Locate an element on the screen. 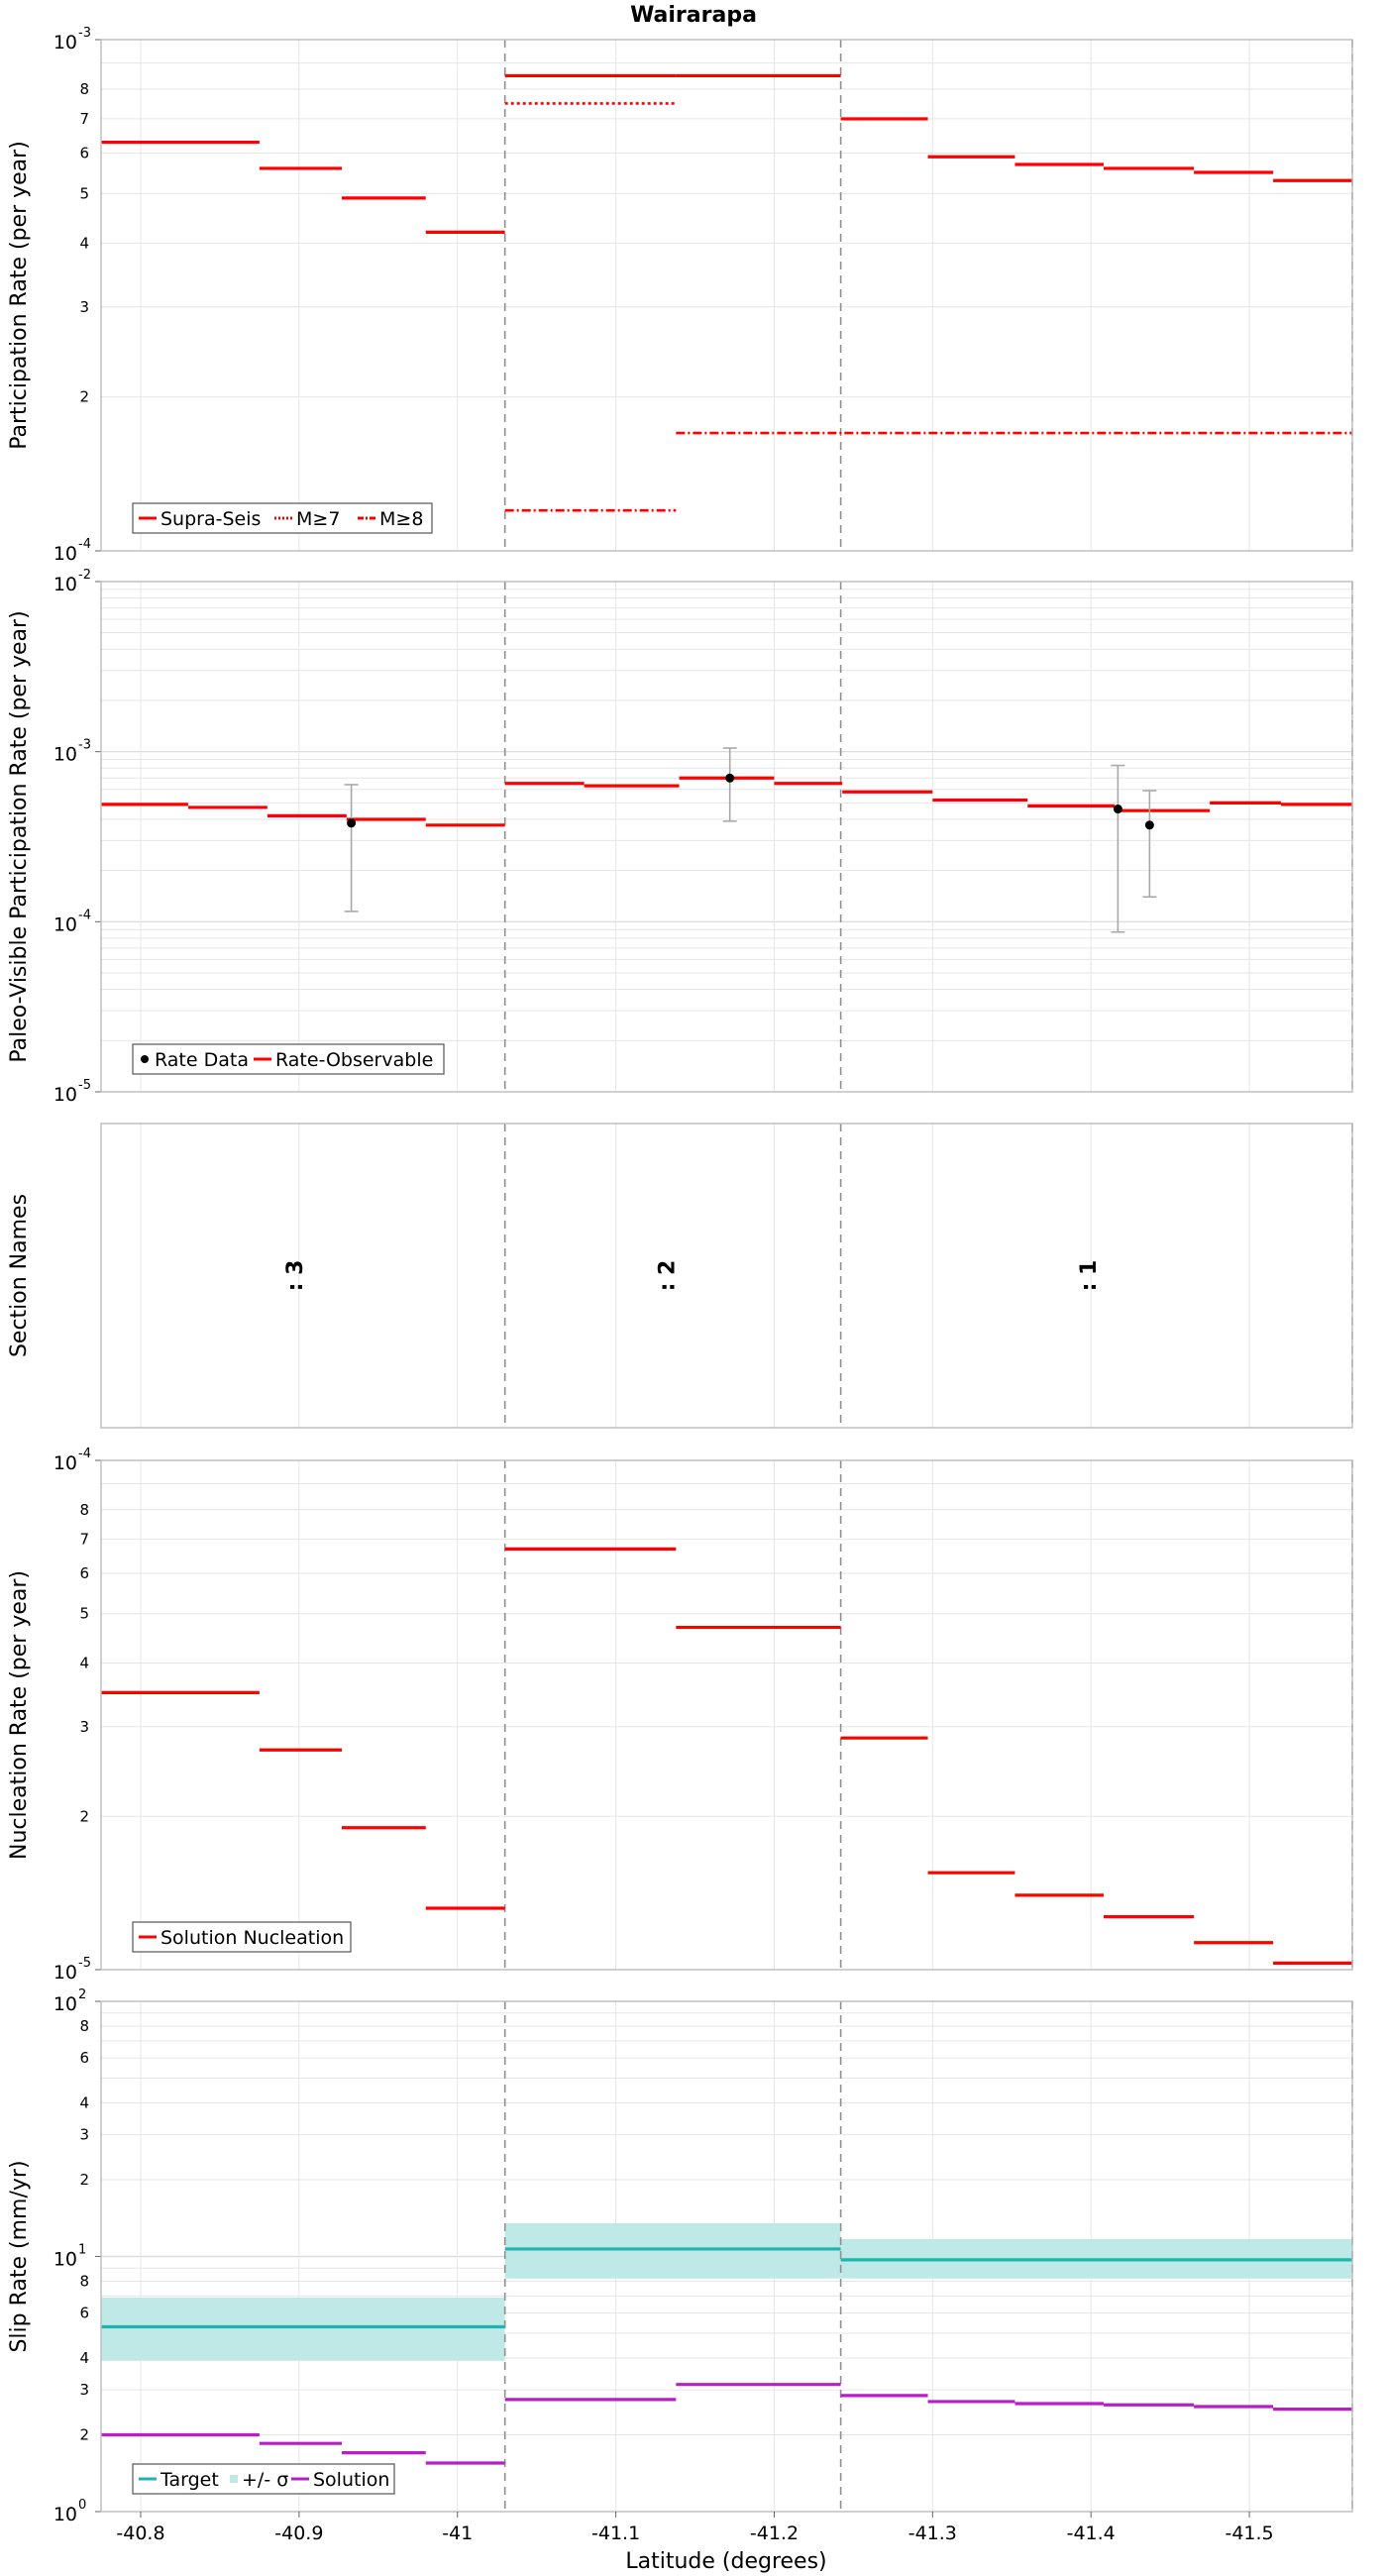 This screenshot has width=1387, height=2576. y-axis-label: Section Names is located at coordinates (19, 1275).